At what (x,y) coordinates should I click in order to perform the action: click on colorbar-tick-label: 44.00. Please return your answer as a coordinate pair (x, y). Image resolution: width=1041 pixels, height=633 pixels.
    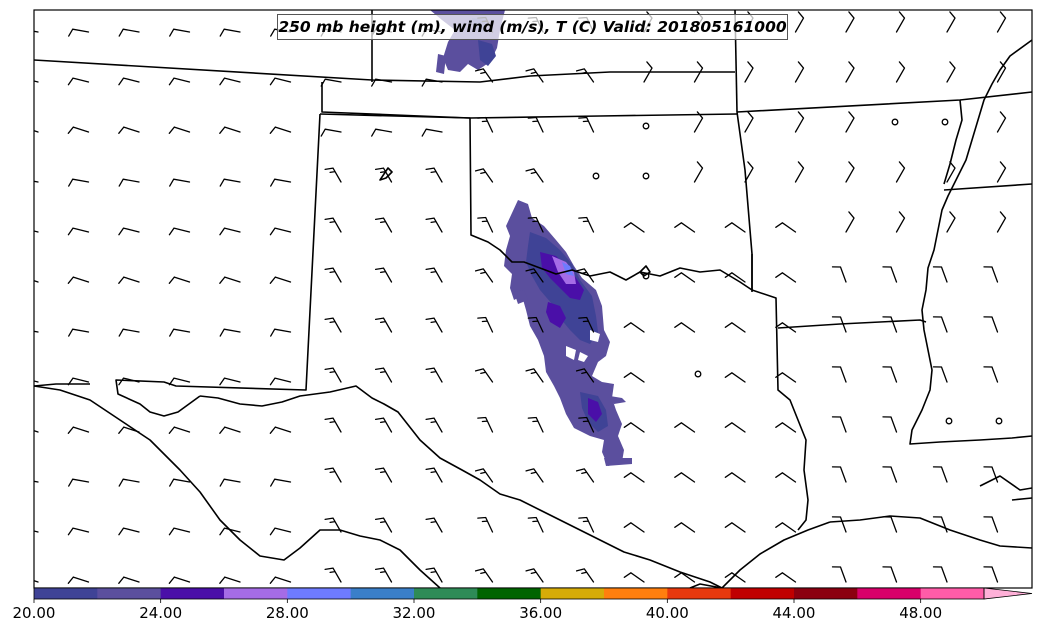
    Looking at the image, I should click on (794, 613).